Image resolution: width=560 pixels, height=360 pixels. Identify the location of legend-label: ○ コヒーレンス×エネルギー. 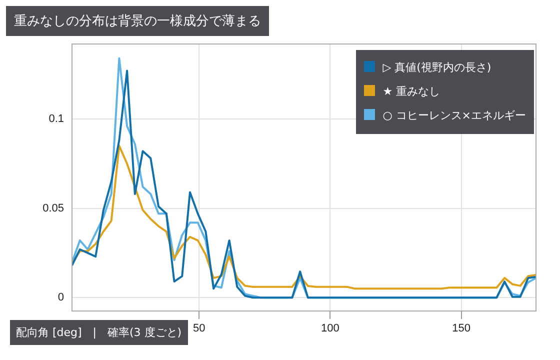
(454, 116).